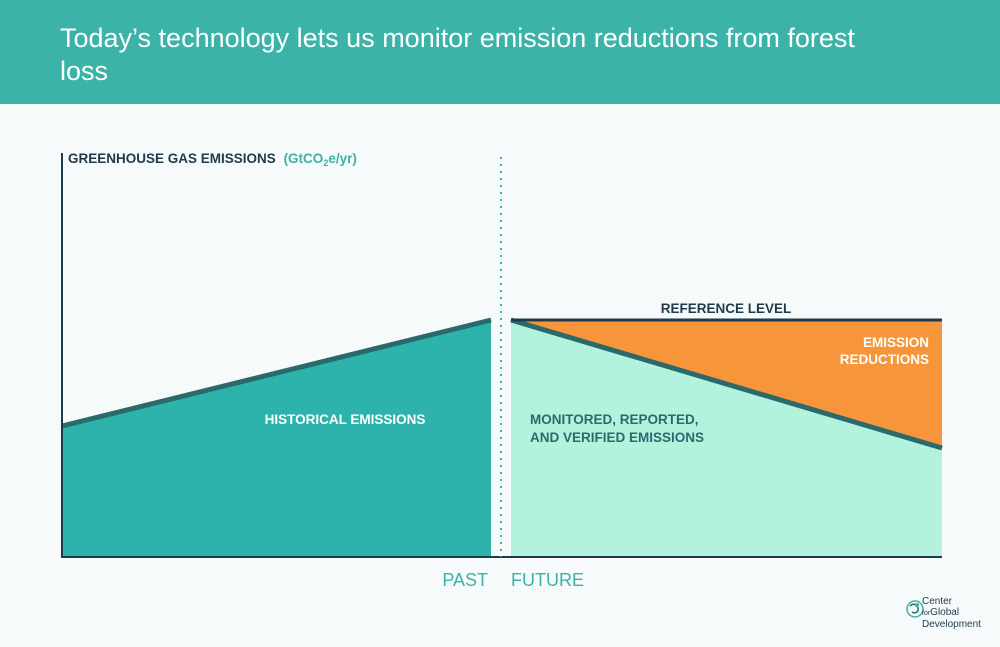 The height and width of the screenshot is (647, 1000). Describe the element at coordinates (945, 612) in the screenshot. I see `logo-word-global: Global` at that location.